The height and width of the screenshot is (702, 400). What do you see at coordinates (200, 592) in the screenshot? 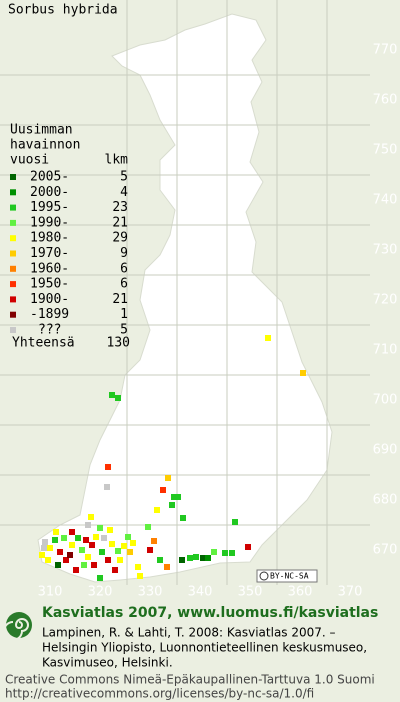
I see `x-grid-label: 340` at bounding box center [200, 592].